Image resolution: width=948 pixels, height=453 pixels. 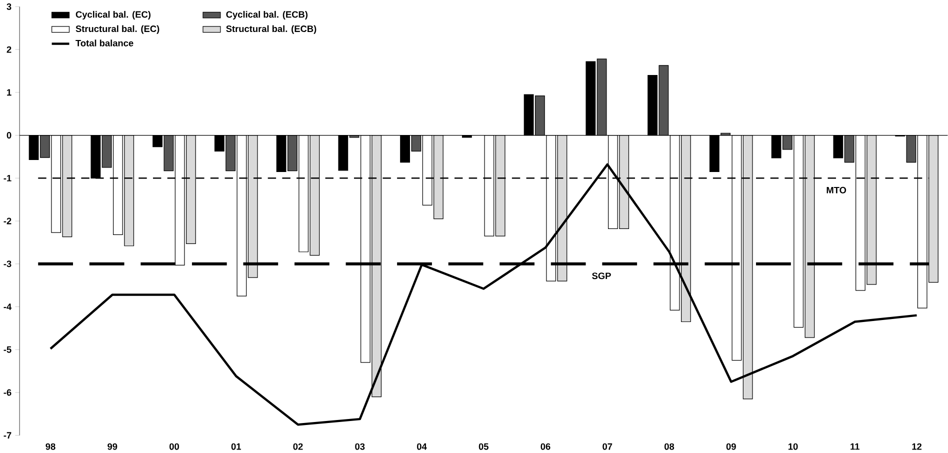 What do you see at coordinates (51, 446) in the screenshot?
I see `x-tick-label: 98` at bounding box center [51, 446].